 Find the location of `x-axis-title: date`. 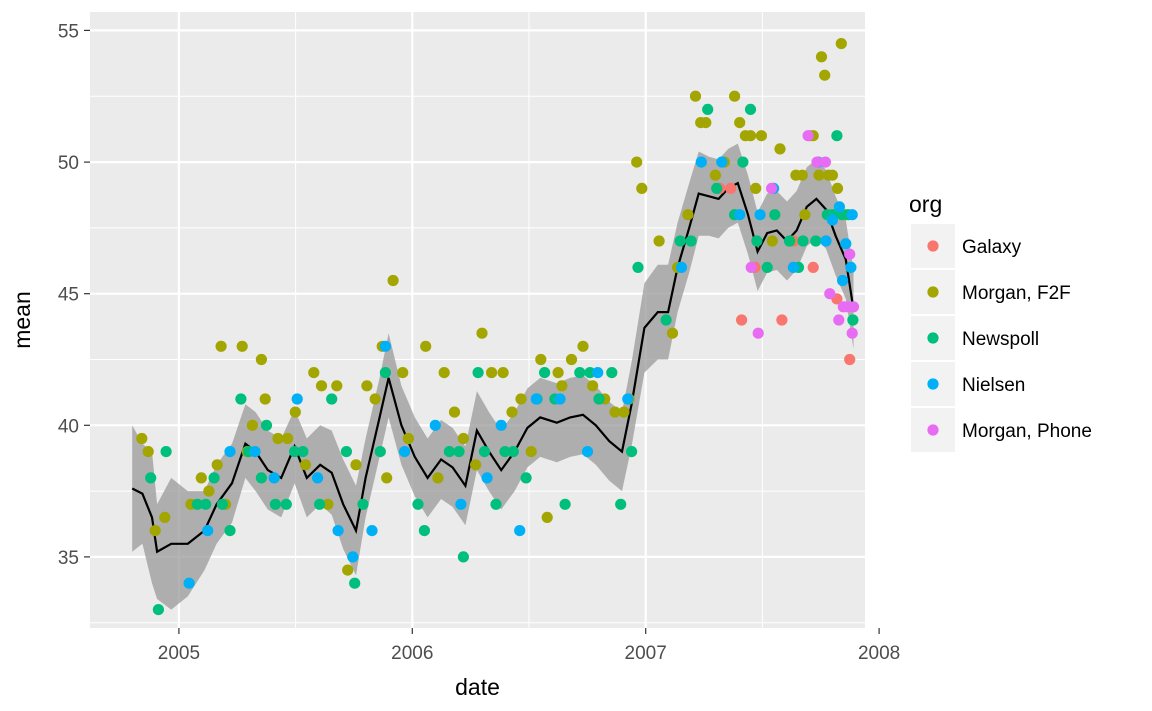

x-axis-title: date is located at coordinates (477, 687).